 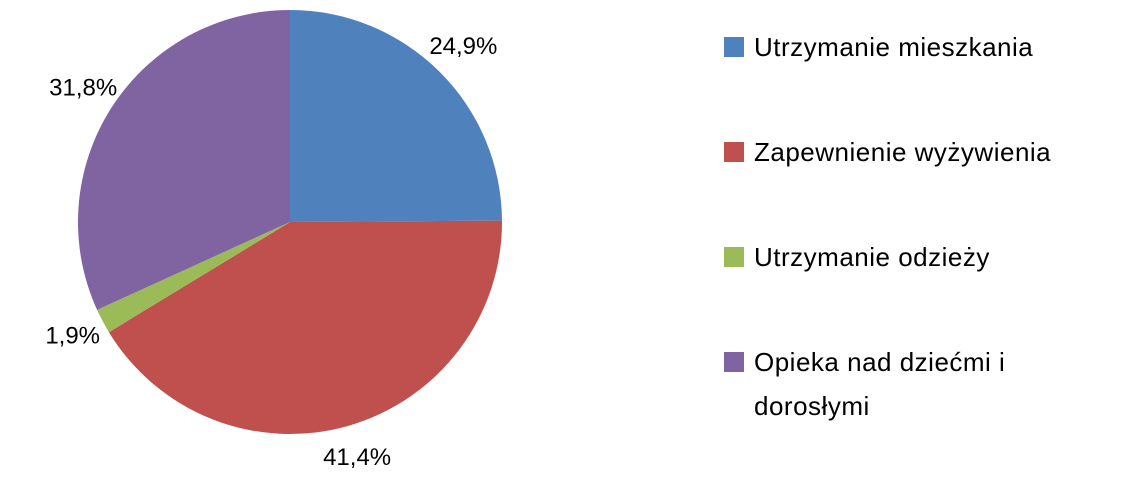 What do you see at coordinates (914, 182) in the screenshot?
I see `legend-item: Zapewnienie wyżywienia` at bounding box center [914, 182].